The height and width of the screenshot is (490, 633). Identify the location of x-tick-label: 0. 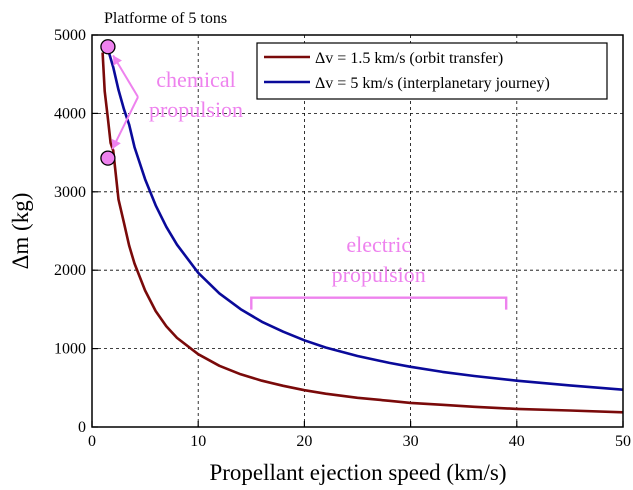
(92, 441).